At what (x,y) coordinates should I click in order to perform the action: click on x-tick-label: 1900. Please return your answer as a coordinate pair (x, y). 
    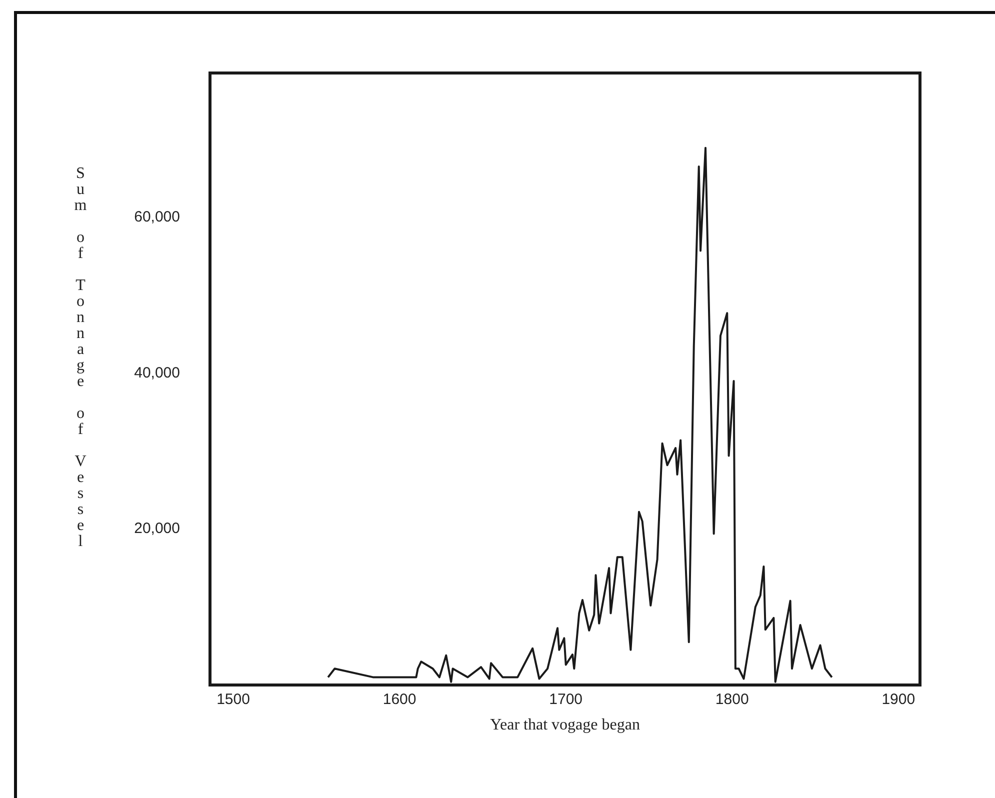
    Looking at the image, I should click on (899, 699).